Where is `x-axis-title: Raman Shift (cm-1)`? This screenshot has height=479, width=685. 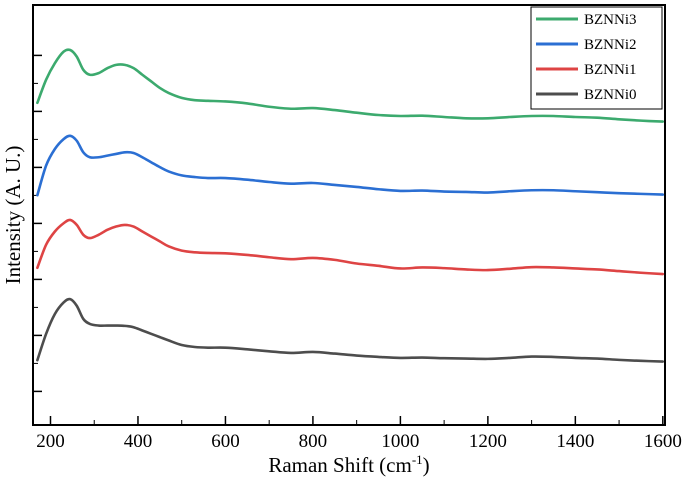
x-axis-title: Raman Shift (cm-1) is located at coordinates (348, 464).